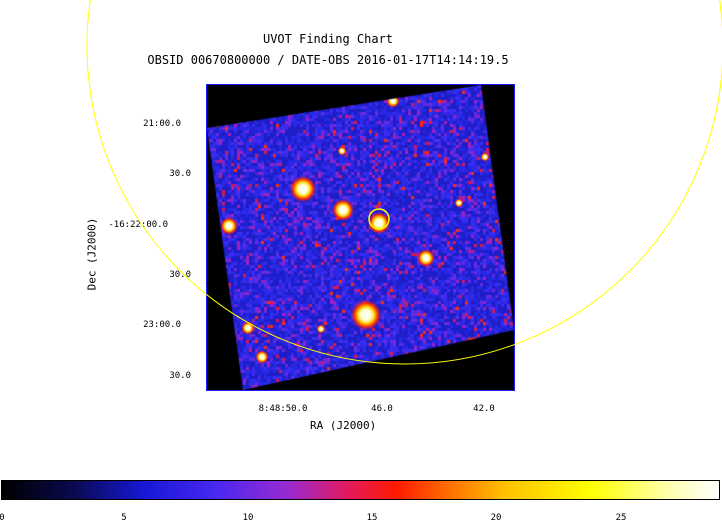  What do you see at coordinates (360, 490) in the screenshot?
I see `colorbar` at bounding box center [360, 490].